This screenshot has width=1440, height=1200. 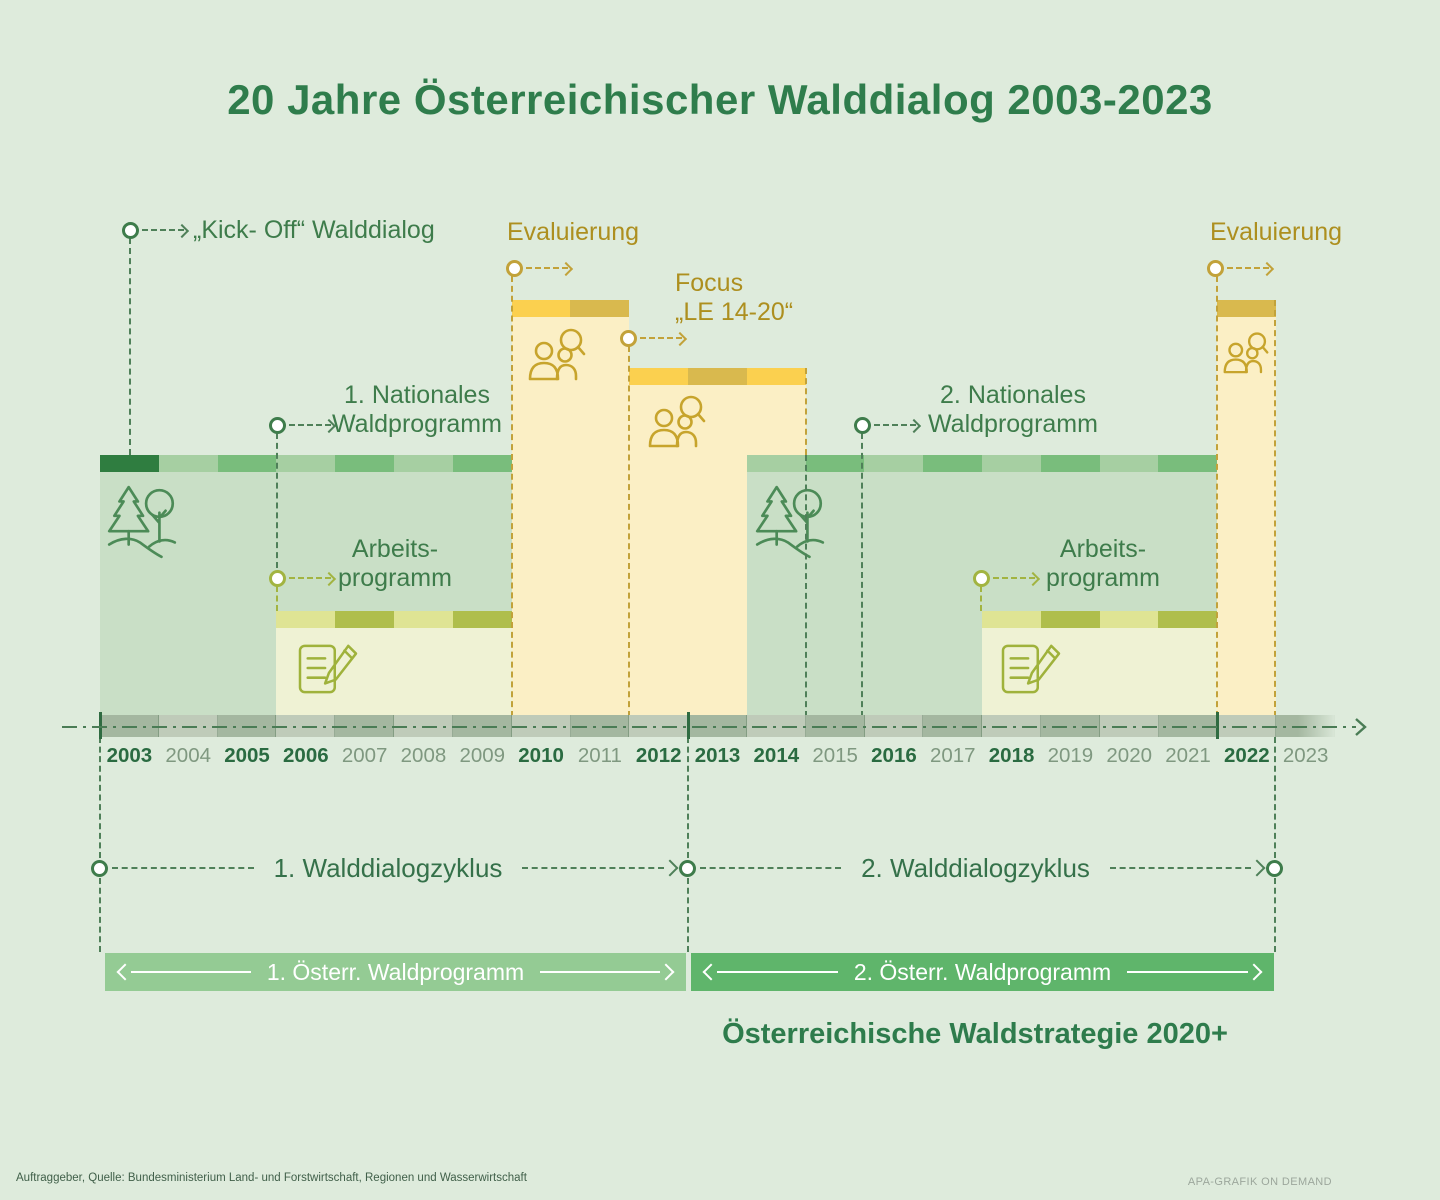 What do you see at coordinates (1011, 755) in the screenshot?
I see `year-label: 2018` at bounding box center [1011, 755].